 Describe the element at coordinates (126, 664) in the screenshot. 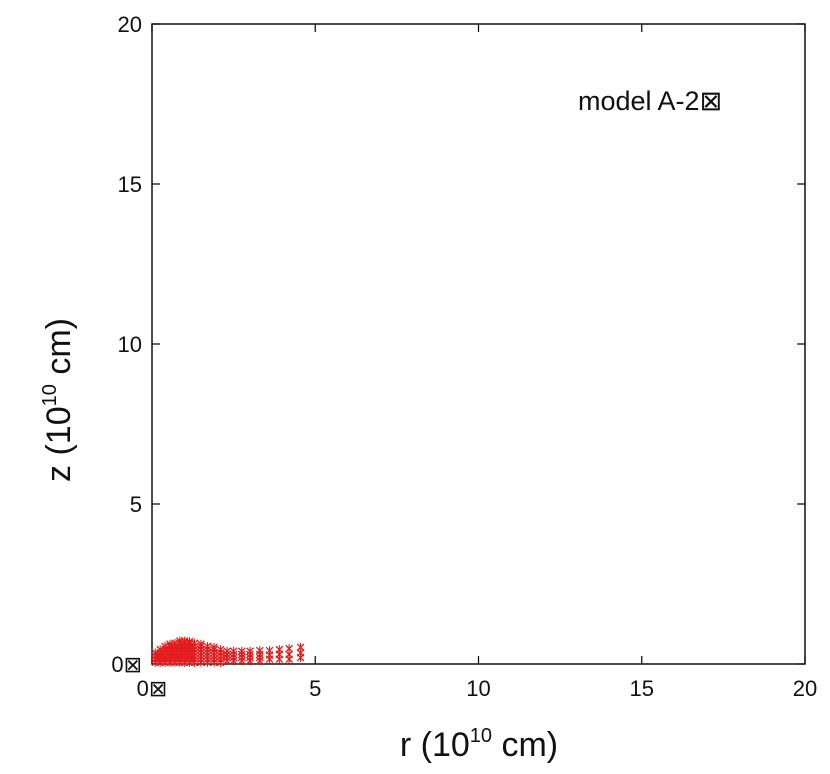

I see `y-tick-label: 0⊠` at that location.